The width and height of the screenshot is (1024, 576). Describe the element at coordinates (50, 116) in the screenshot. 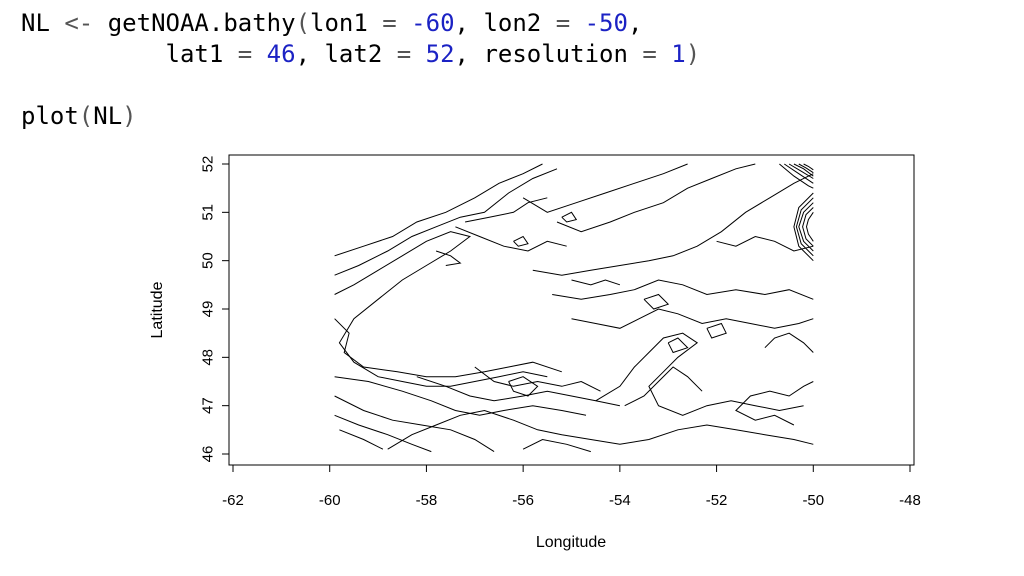

I see `code-token: plot` at that location.